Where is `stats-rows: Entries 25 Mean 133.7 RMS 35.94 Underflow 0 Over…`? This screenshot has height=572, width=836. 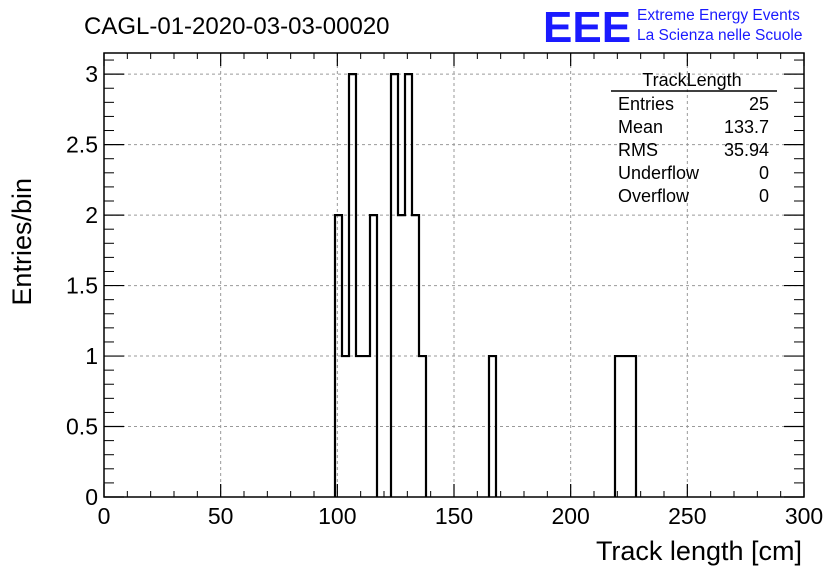
stats-rows: Entries 25 Mean 133.7 RMS 35.94 Underflow 0 Over… is located at coordinates (693, 150).